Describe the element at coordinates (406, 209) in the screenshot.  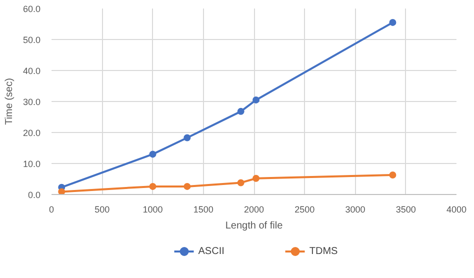
I see `x-tick-label: 3500` at that location.